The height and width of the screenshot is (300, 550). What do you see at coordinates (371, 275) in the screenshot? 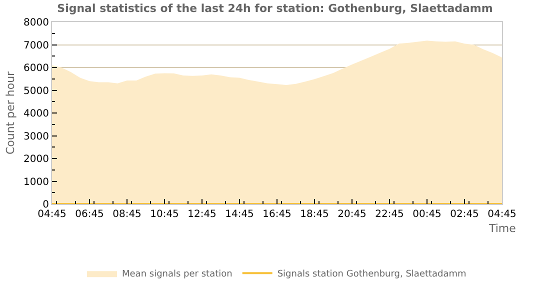
I see `legend-label: Signals station Gothenburg, Slaettadamm` at bounding box center [371, 275].